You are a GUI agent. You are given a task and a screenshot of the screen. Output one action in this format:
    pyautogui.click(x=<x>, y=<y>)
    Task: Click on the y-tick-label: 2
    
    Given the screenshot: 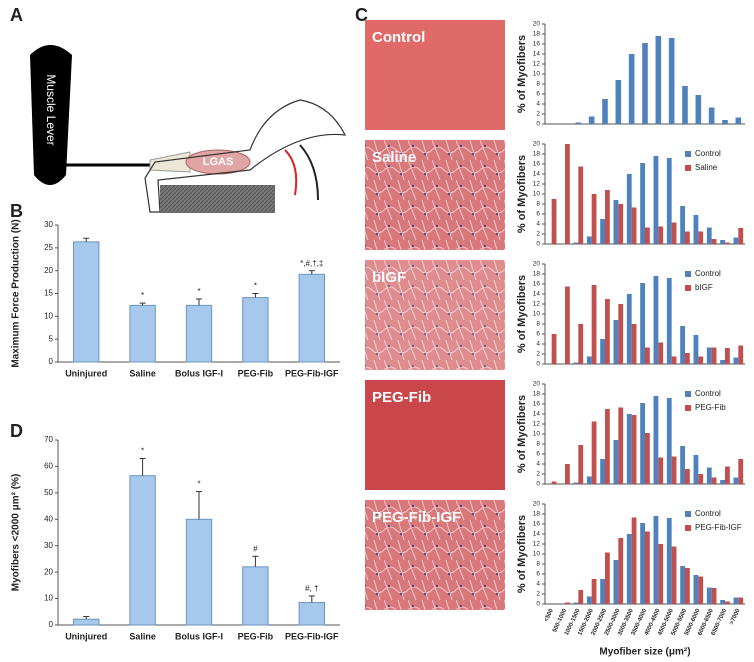 What is the action you would take?
    pyautogui.click(x=538, y=114)
    